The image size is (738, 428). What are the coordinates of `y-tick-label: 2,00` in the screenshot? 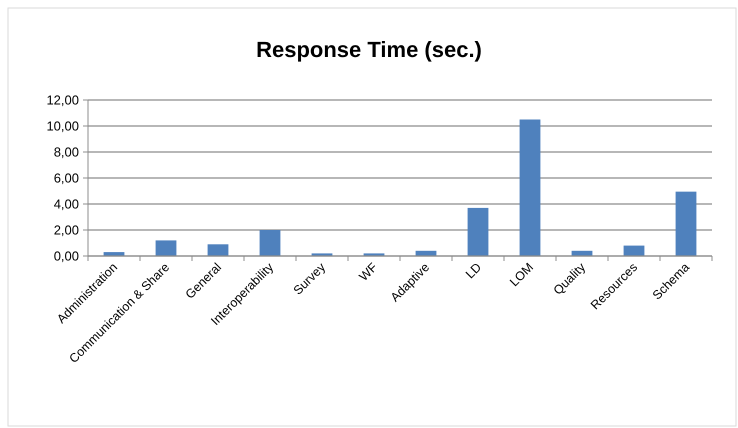 It's located at (66, 230).